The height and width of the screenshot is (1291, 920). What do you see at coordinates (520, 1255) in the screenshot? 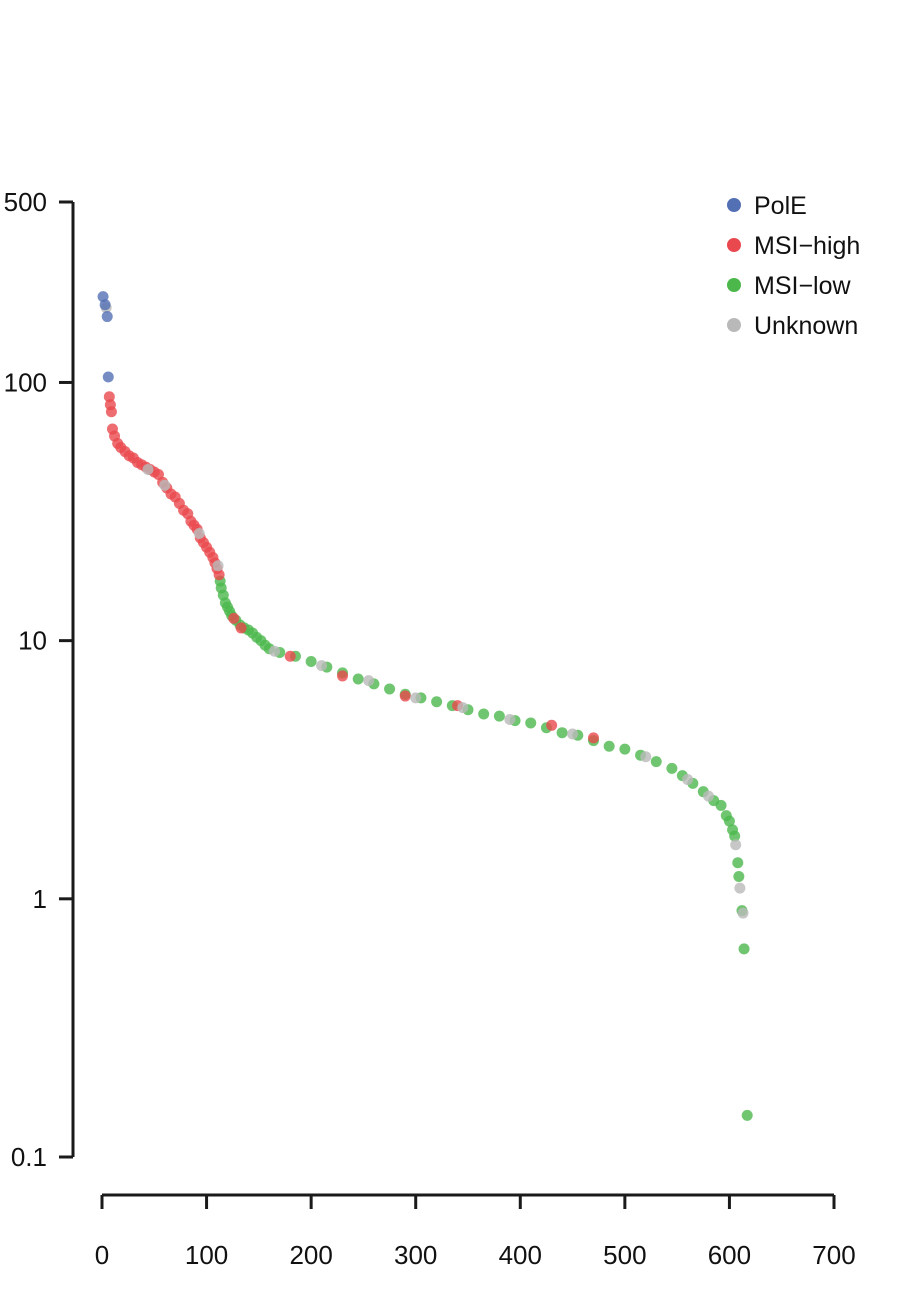
I see `x-tick-label: 400` at bounding box center [520, 1255].